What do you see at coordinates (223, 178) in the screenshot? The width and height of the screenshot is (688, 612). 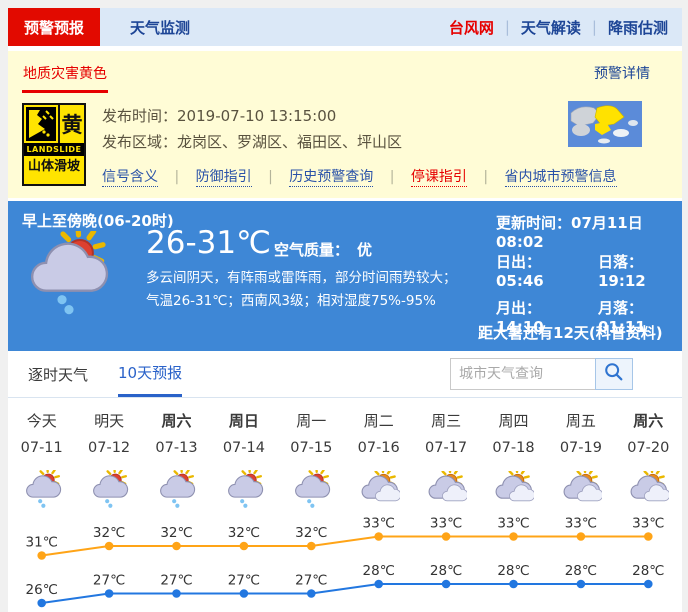 I see `link-defense-guide: 防御指引` at bounding box center [223, 178].